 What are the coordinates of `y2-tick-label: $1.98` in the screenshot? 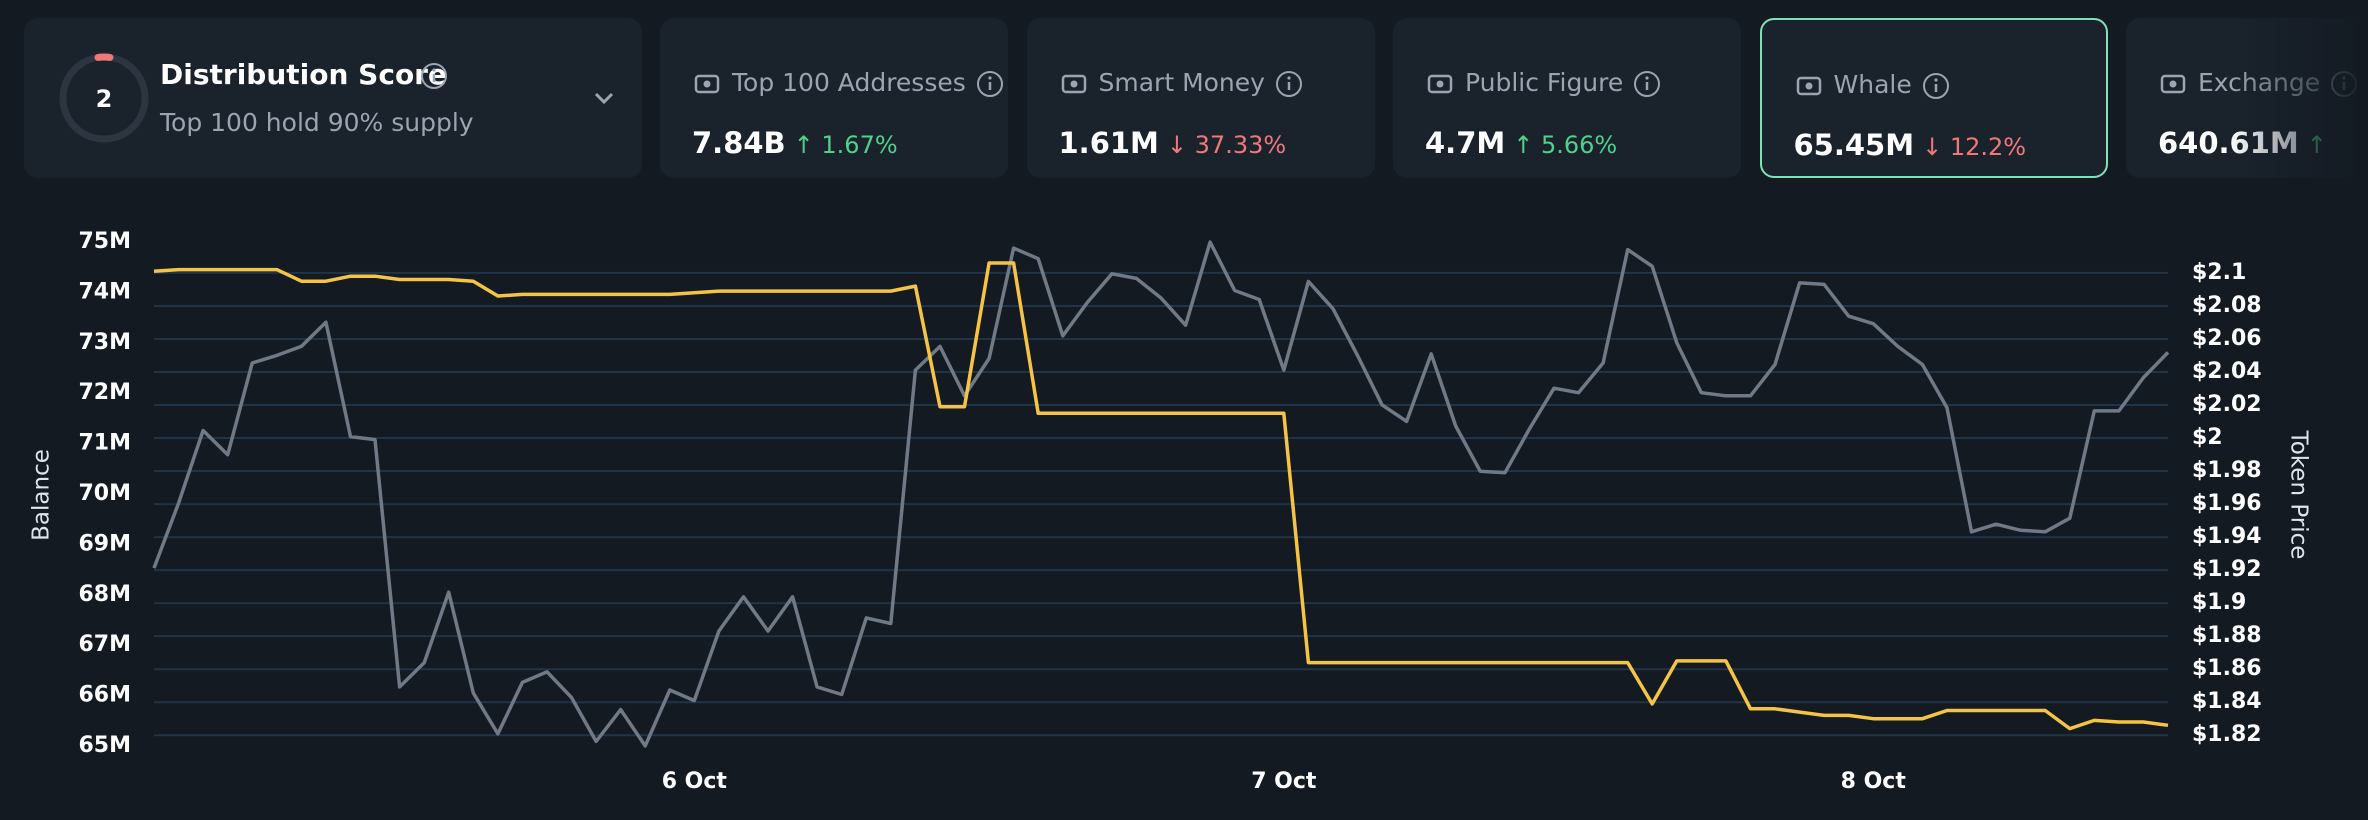 It's located at (2227, 470).